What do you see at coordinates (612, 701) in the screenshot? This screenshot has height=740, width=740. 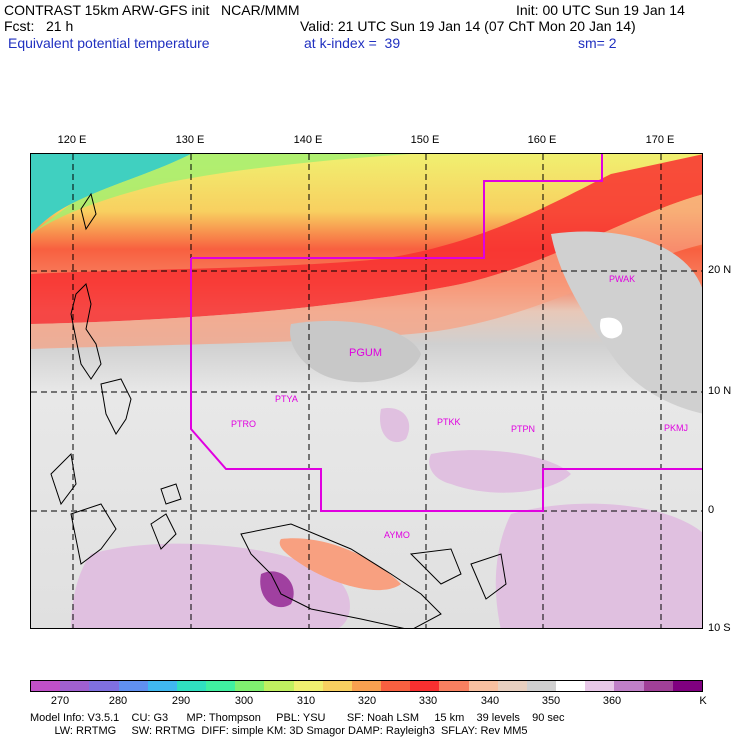 I see `colorbar-label-360: 360` at bounding box center [612, 701].